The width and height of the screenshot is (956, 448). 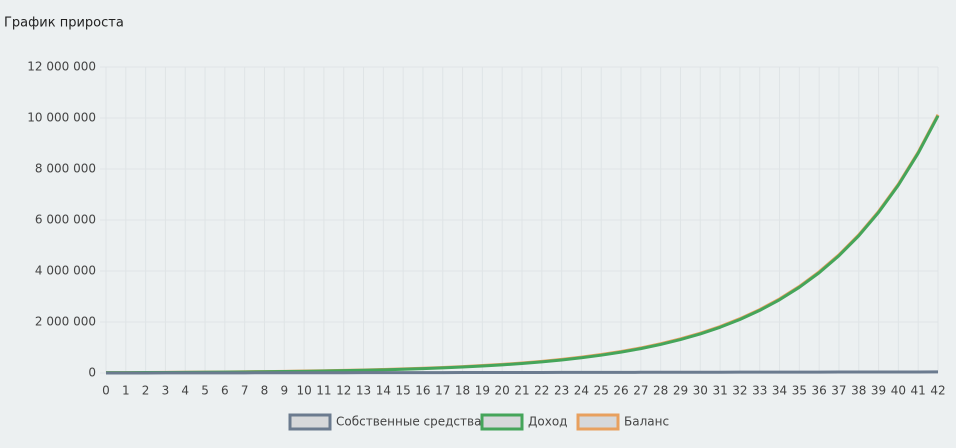 What do you see at coordinates (462, 391) in the screenshot?
I see `x-tick-label: 18` at bounding box center [462, 391].